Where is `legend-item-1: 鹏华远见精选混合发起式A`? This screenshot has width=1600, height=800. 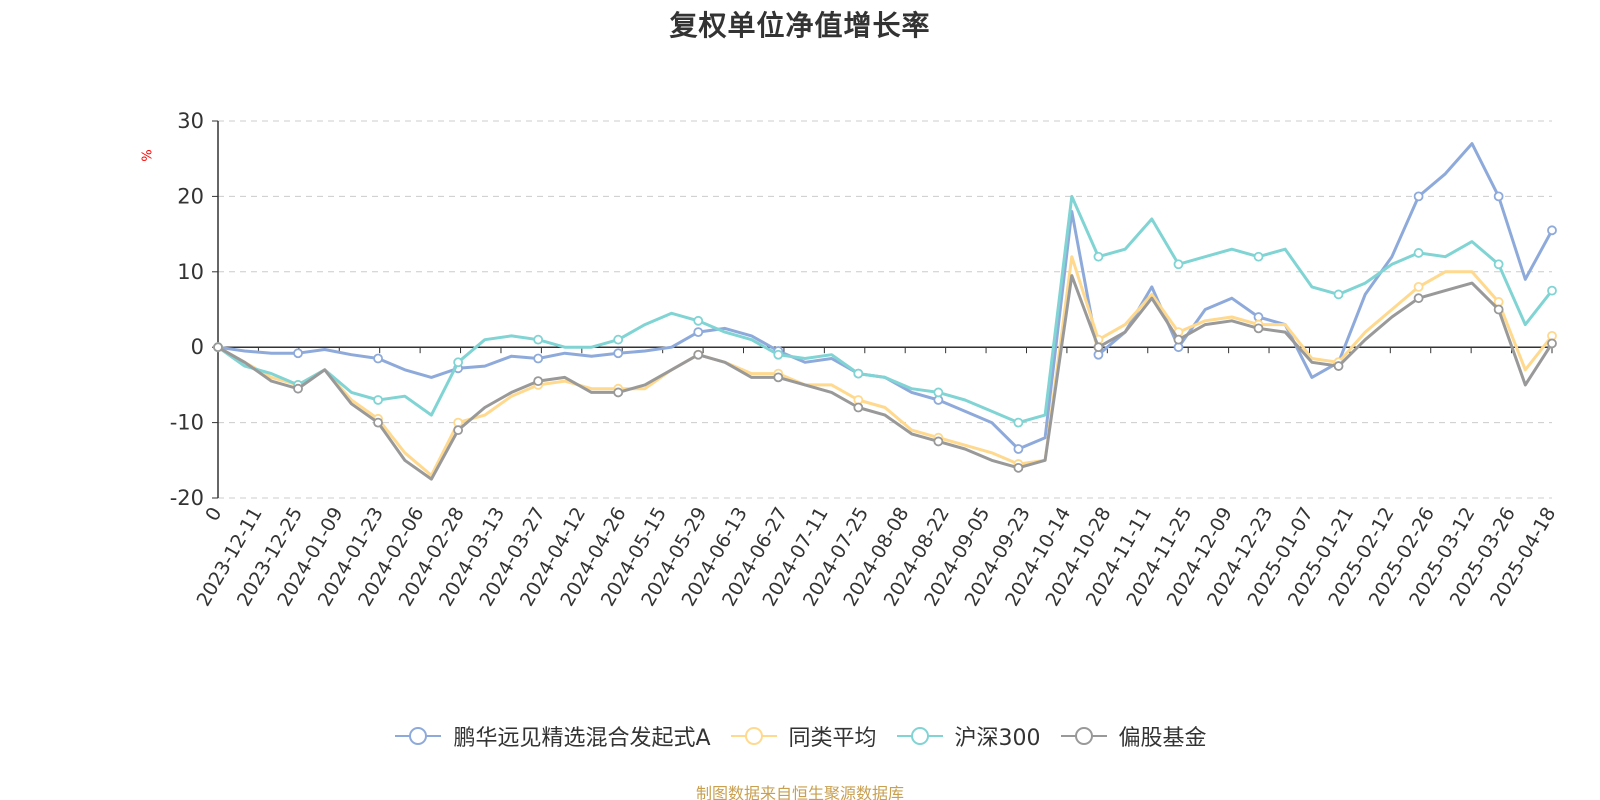 legend-item-1: 鹏华远见精选混合发起式A is located at coordinates (552, 736).